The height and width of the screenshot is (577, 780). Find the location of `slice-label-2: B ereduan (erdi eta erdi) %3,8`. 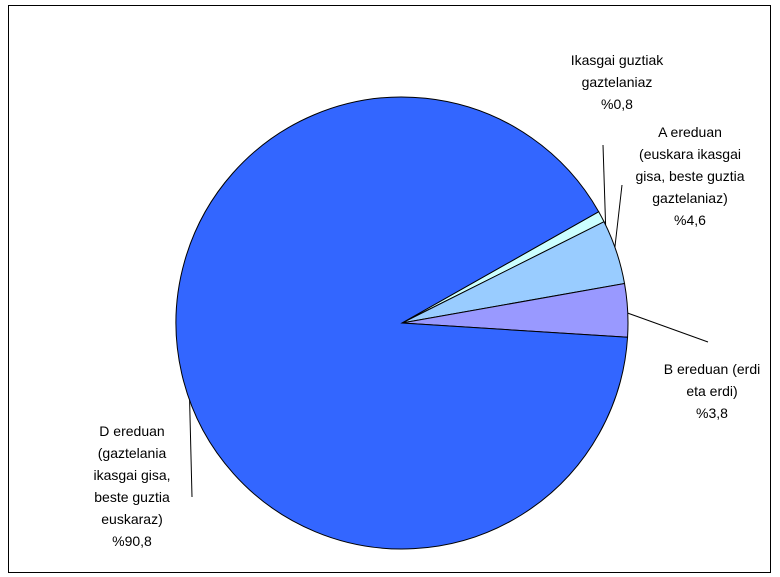

slice-label-2: B ereduan (erdi eta erdi) %3,8 is located at coordinates (712, 391).